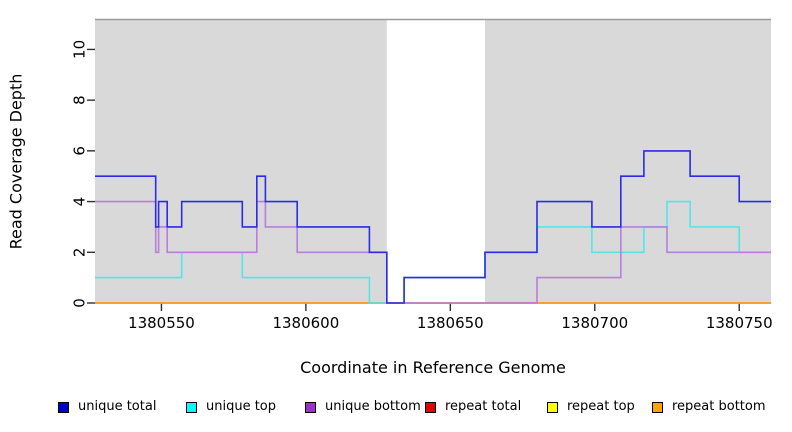 The width and height of the screenshot is (792, 432). I want to click on legend-item-repeat-top: repeat top, so click(591, 407).